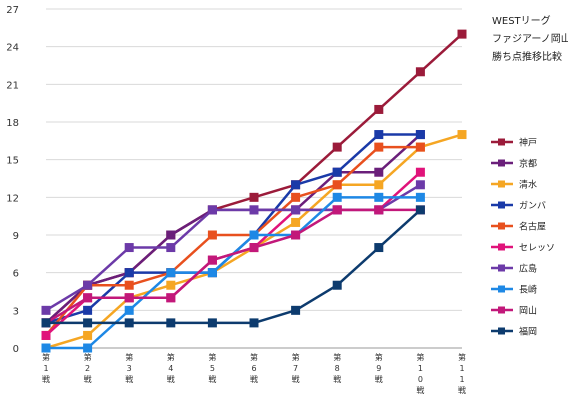 This screenshot has height=403, width=568. I want to click on chart-title-line-3: 勝ち点推移比較, so click(527, 57).